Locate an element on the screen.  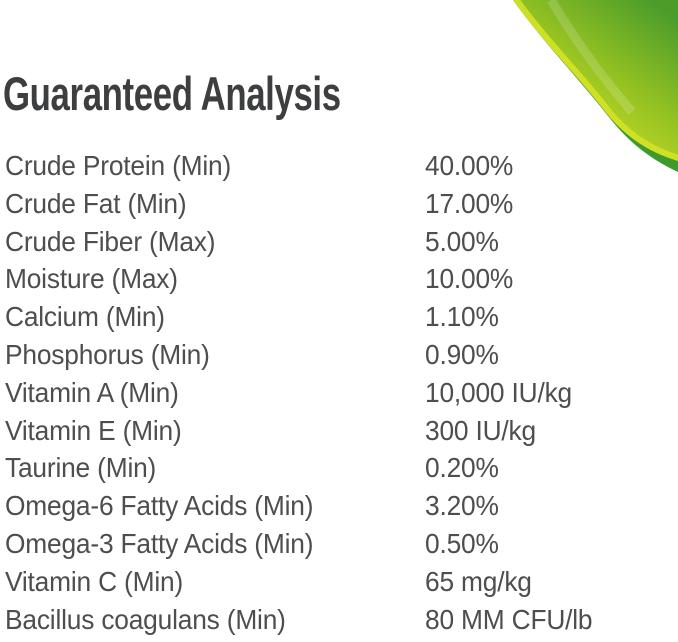
nutrient-label: Phosphorus (Min) is located at coordinates (107, 354).